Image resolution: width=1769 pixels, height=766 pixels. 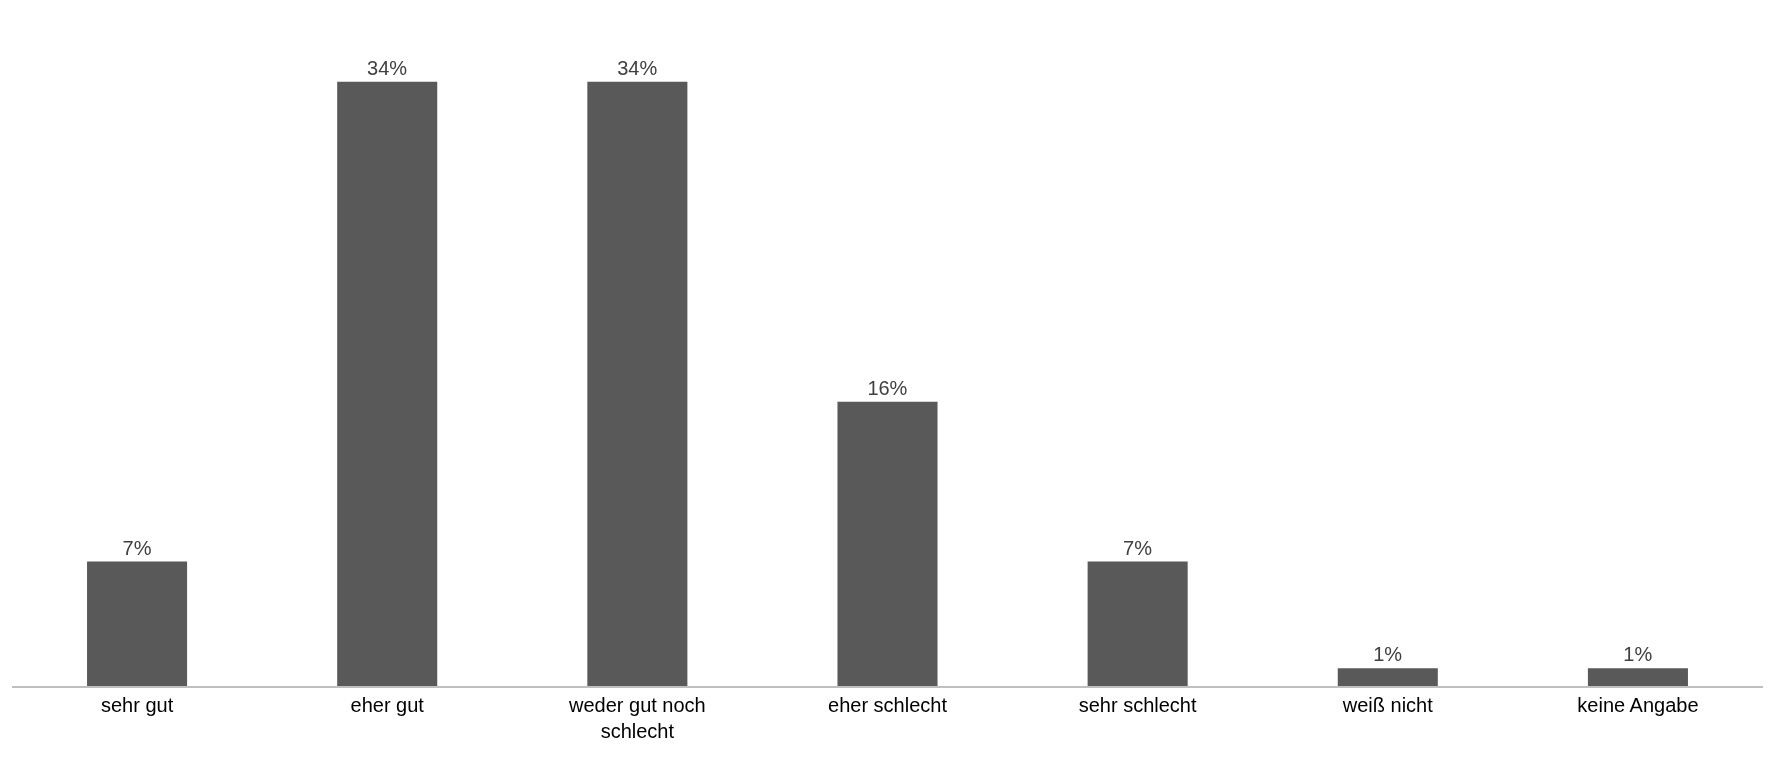 I want to click on x-tick-label: weiß nicht, so click(x=1387, y=704).